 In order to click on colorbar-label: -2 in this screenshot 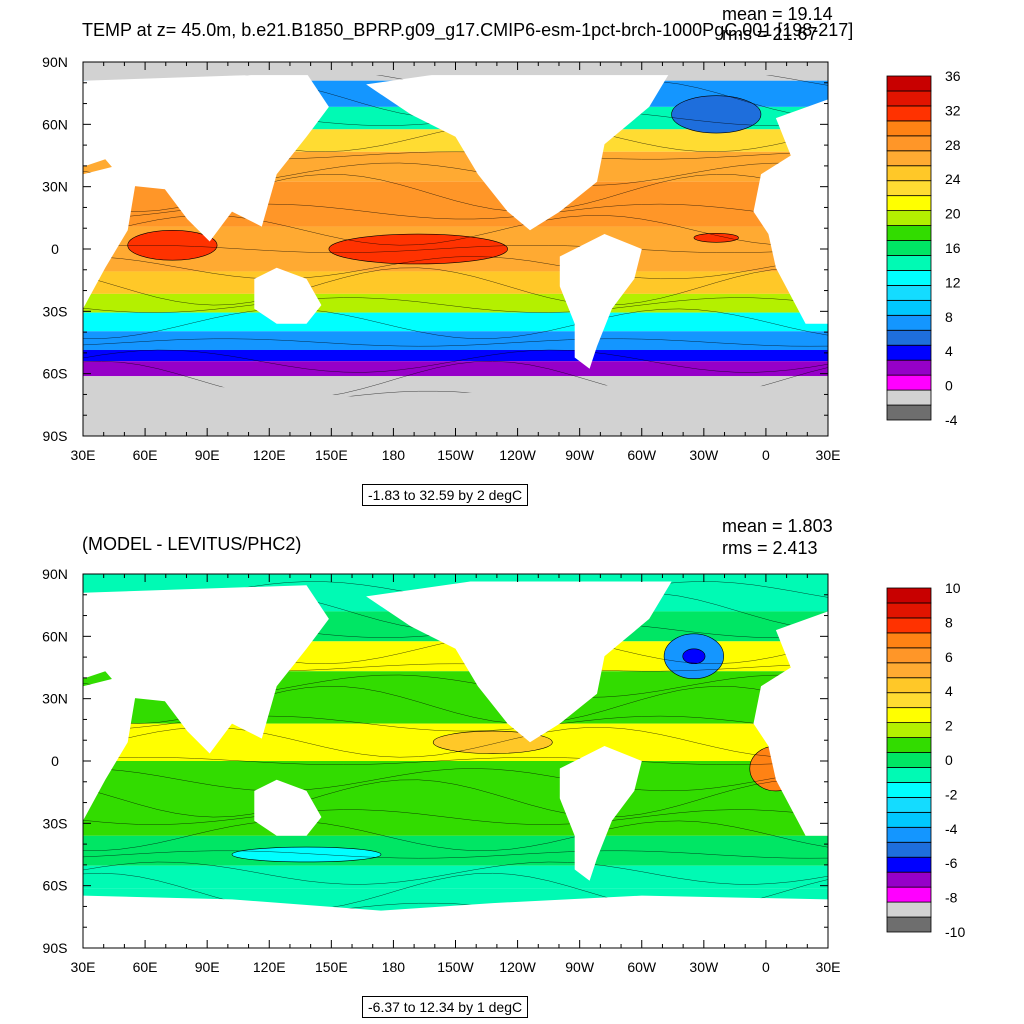, I will do `click(951, 794)`.